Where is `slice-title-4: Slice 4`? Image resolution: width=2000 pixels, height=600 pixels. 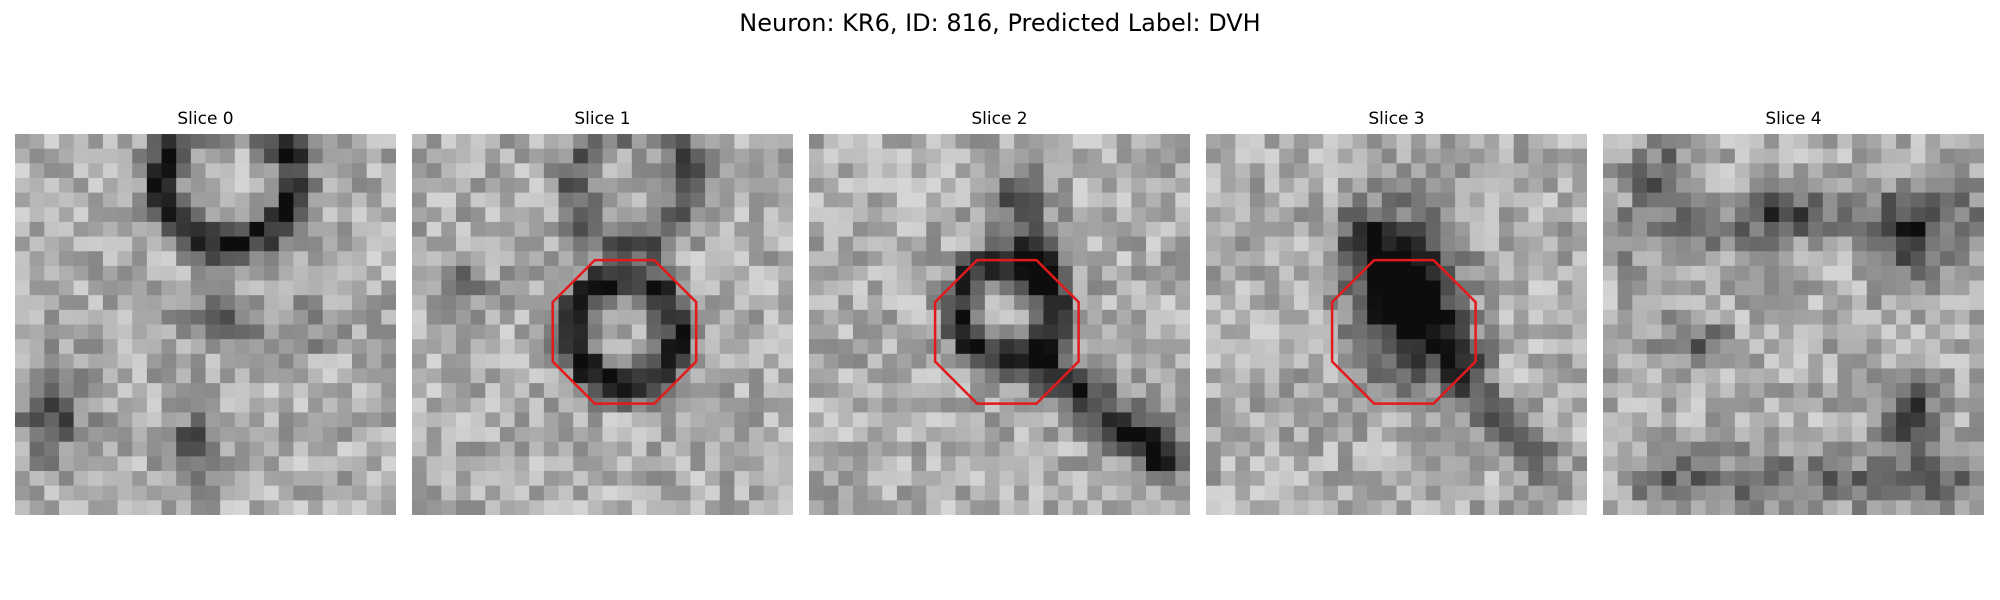 slice-title-4: Slice 4 is located at coordinates (1793, 119).